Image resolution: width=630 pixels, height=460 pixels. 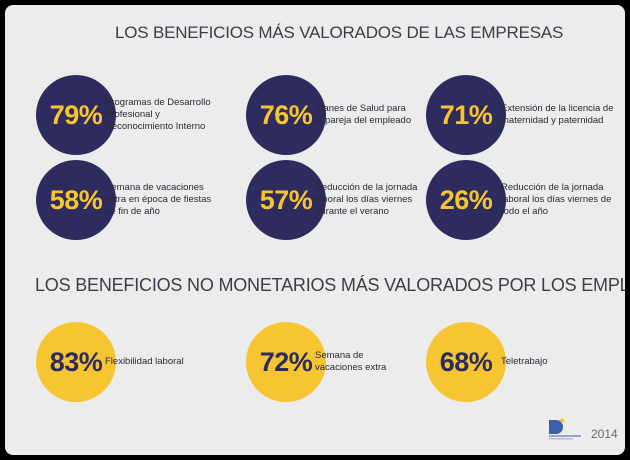 I want to click on percentage-label: 58%, so click(x=76, y=199).